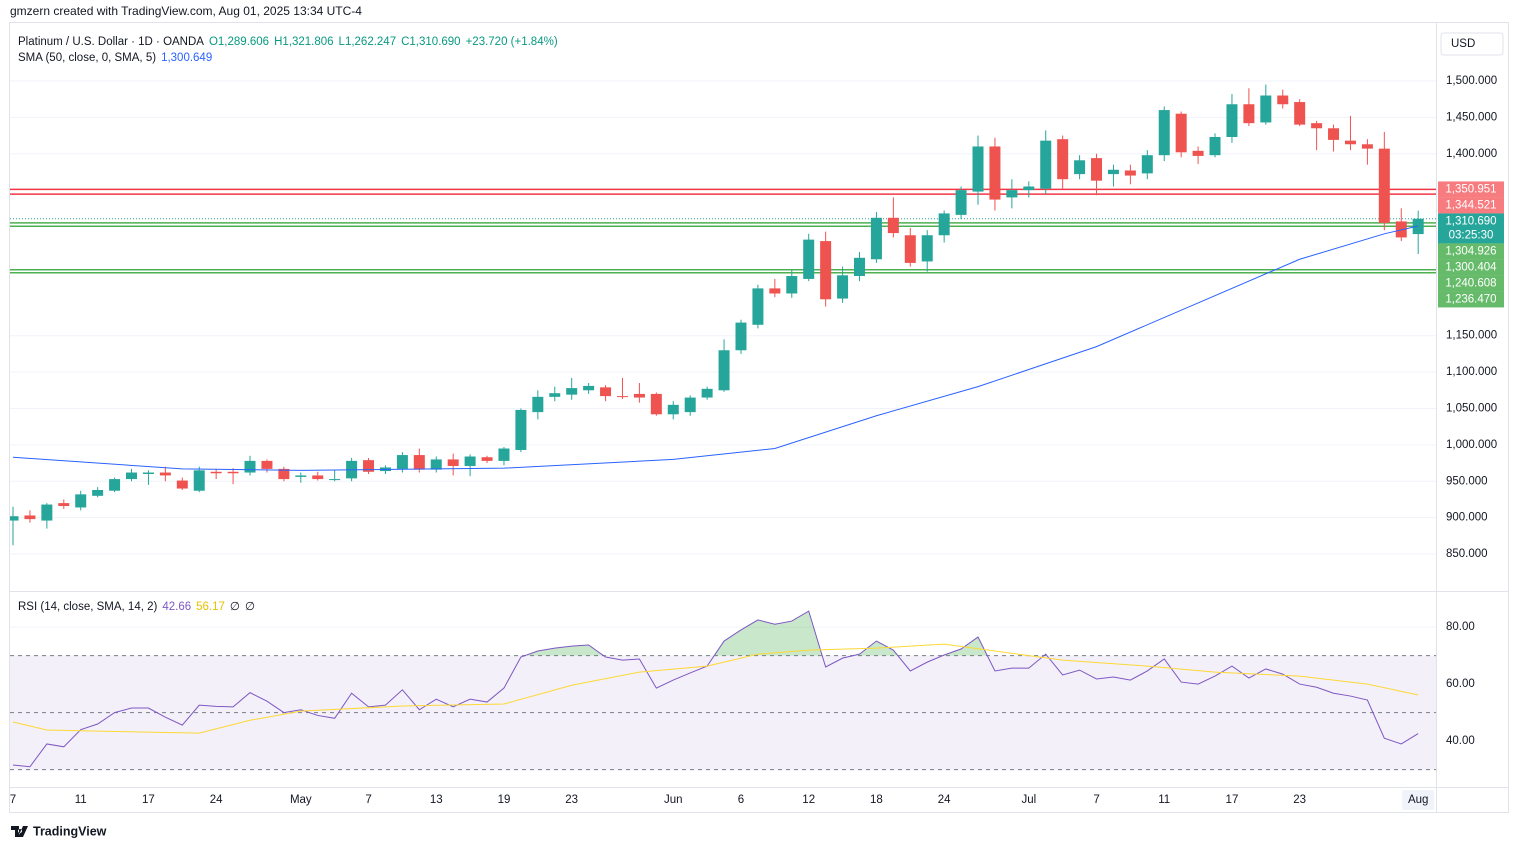 This screenshot has width=1519, height=850. Describe the element at coordinates (1467, 481) in the screenshot. I see `y-tick-label: 950.000` at that location.